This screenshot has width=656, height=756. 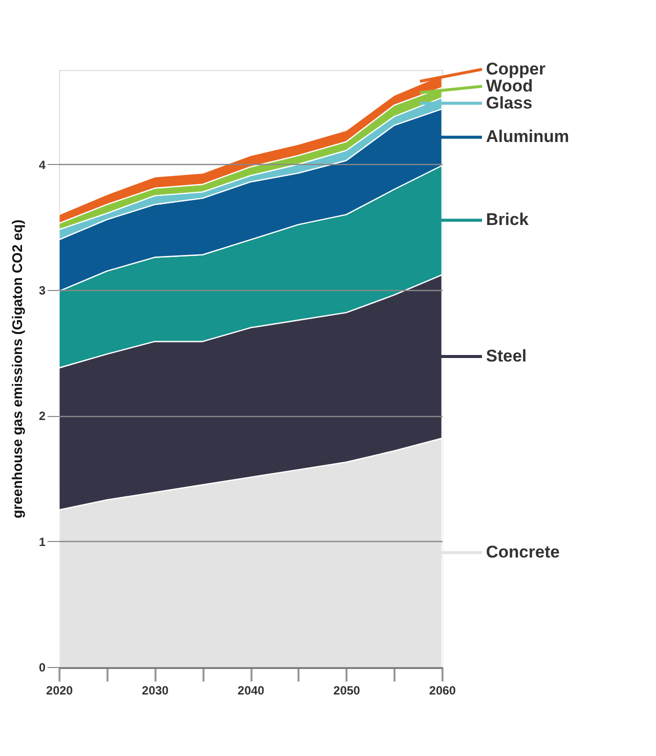 What do you see at coordinates (42, 667) in the screenshot?
I see `y-tick-label: 0` at bounding box center [42, 667].